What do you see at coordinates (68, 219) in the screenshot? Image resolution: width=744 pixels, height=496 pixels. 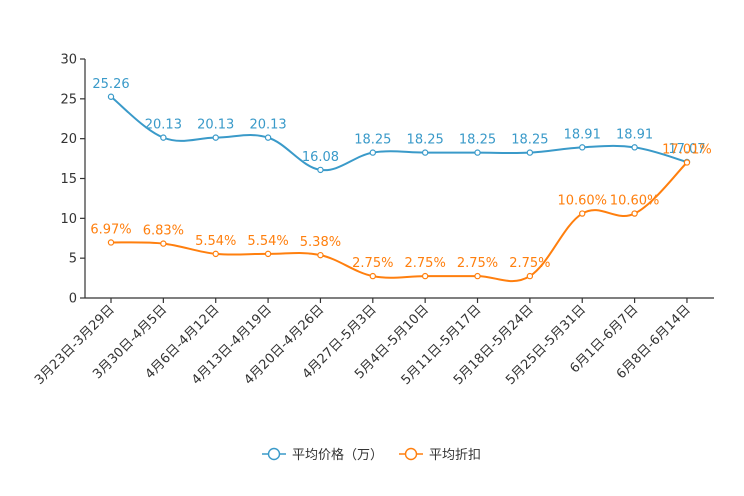 I see `y-tick-label: 10` at bounding box center [68, 219].